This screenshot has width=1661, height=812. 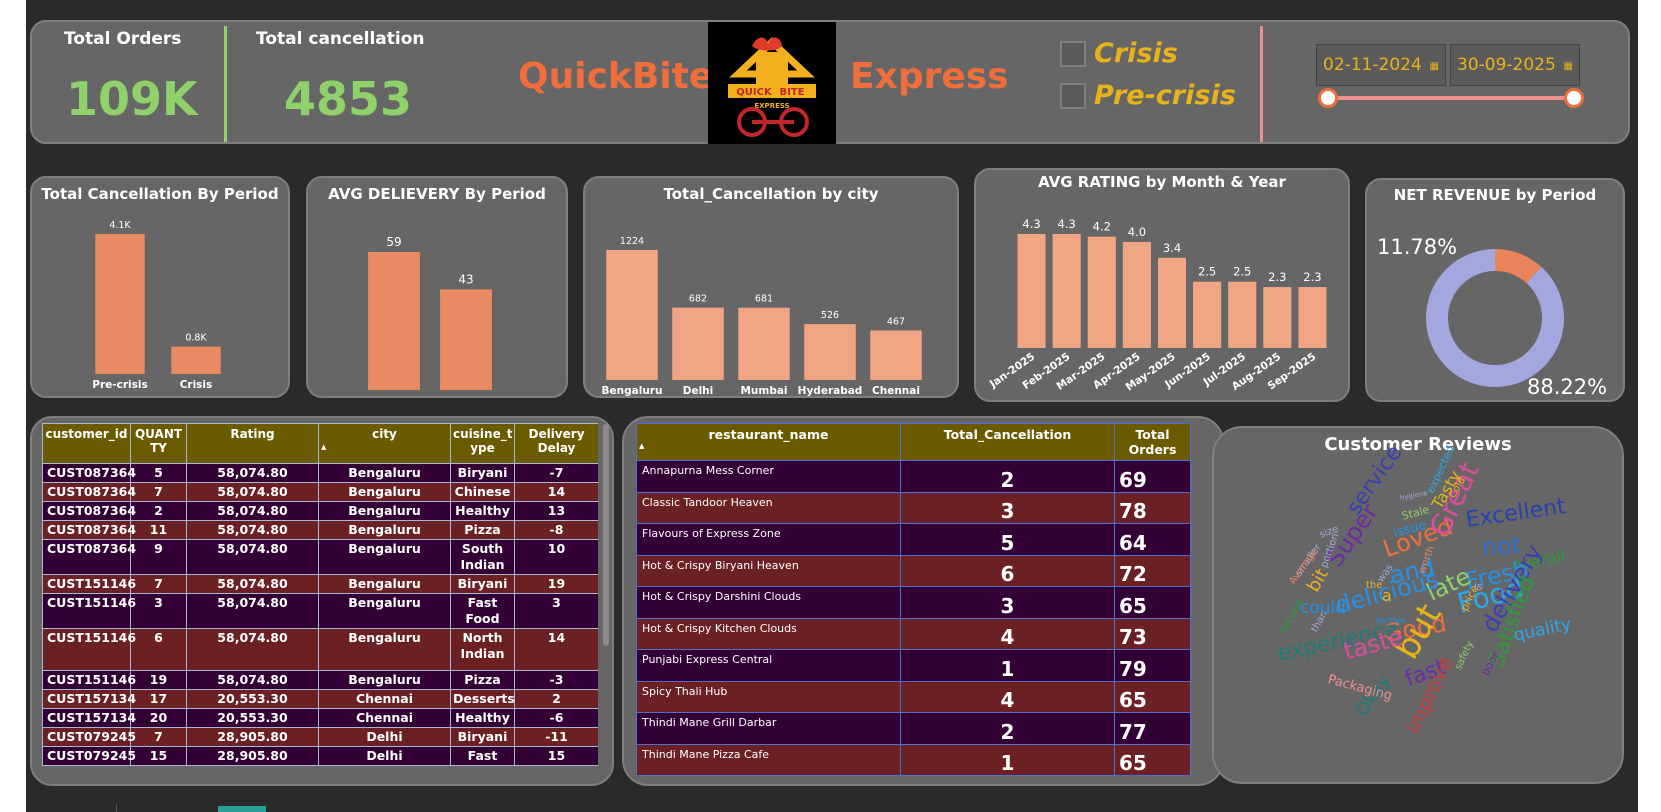 What do you see at coordinates (89, 756) in the screenshot?
I see `cell-customer_id: CUST079245` at bounding box center [89, 756].